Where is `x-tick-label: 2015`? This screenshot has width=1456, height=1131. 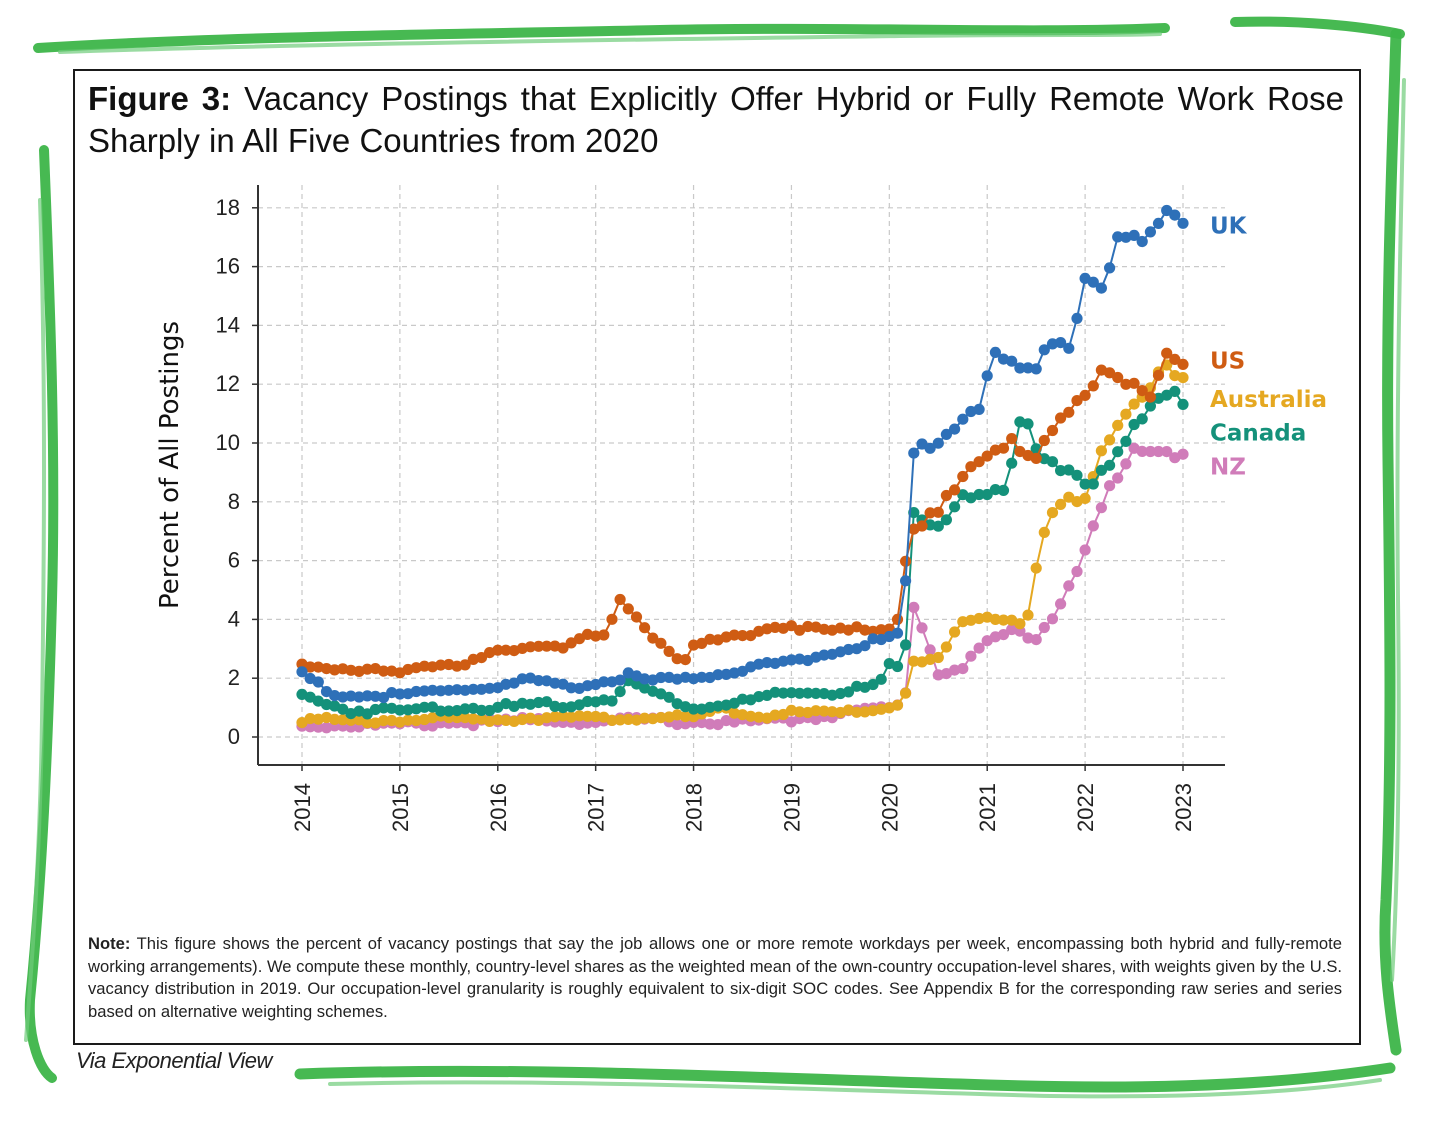 x-tick-label: 2015 is located at coordinates (400, 807).